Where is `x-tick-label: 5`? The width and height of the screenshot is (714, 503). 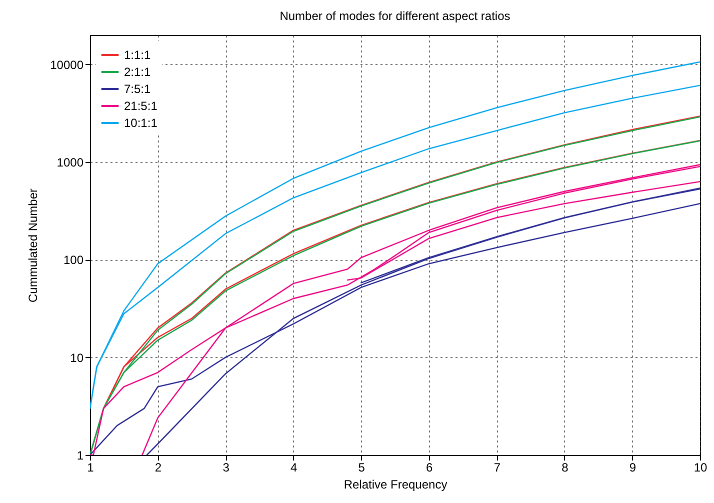
x-tick-label: 5 is located at coordinates (362, 467).